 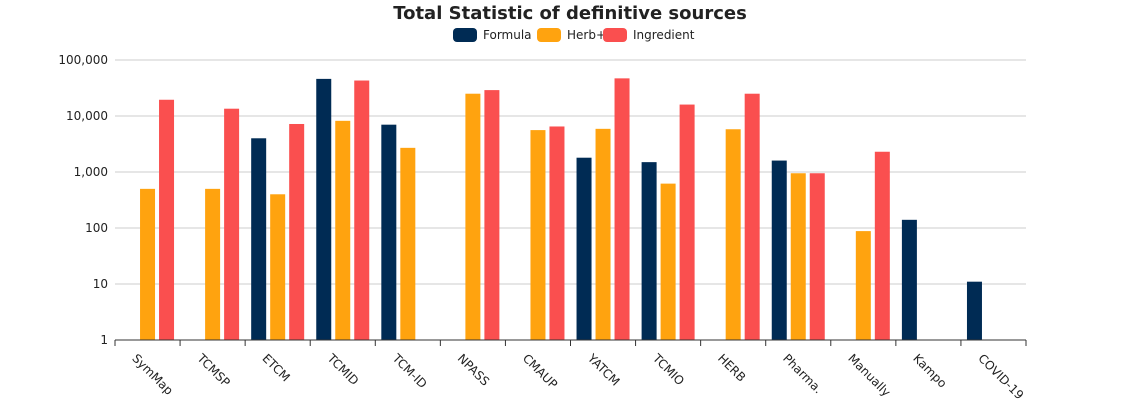 I want to click on x-tick-label: SymMap, so click(x=152, y=374).